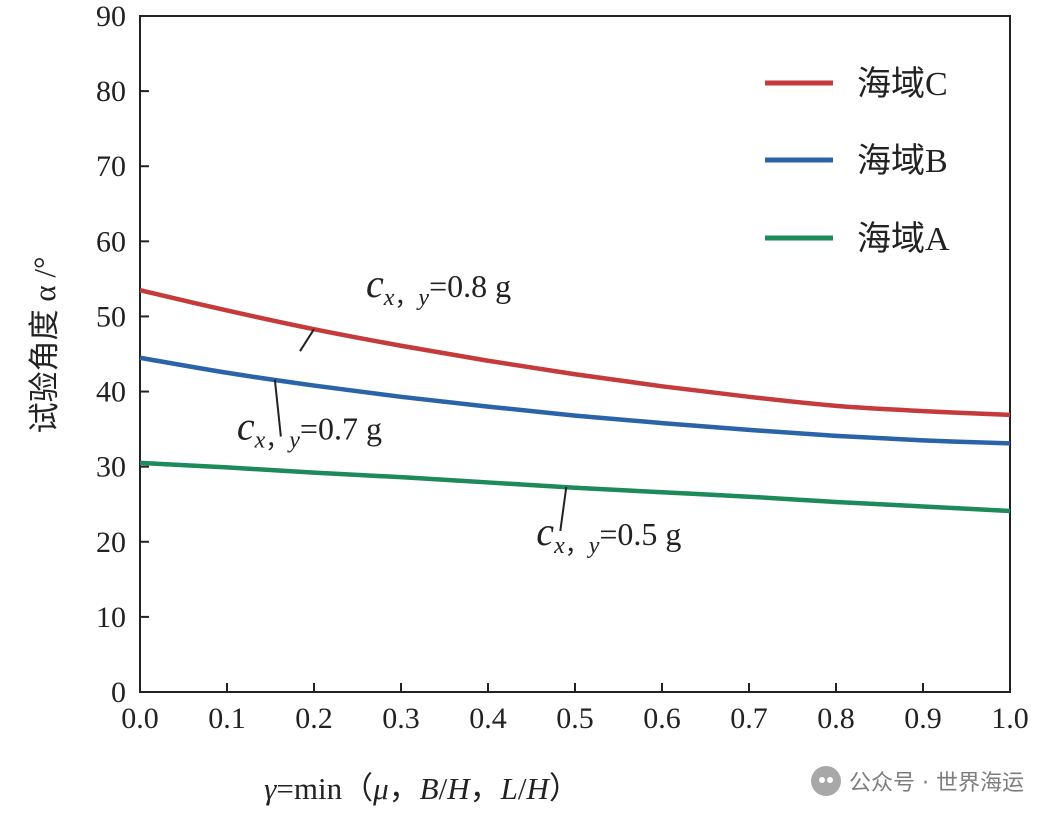 The height and width of the screenshot is (816, 1054). I want to click on y-axis-label-text: 试验角度 α /°, so click(44, 345).